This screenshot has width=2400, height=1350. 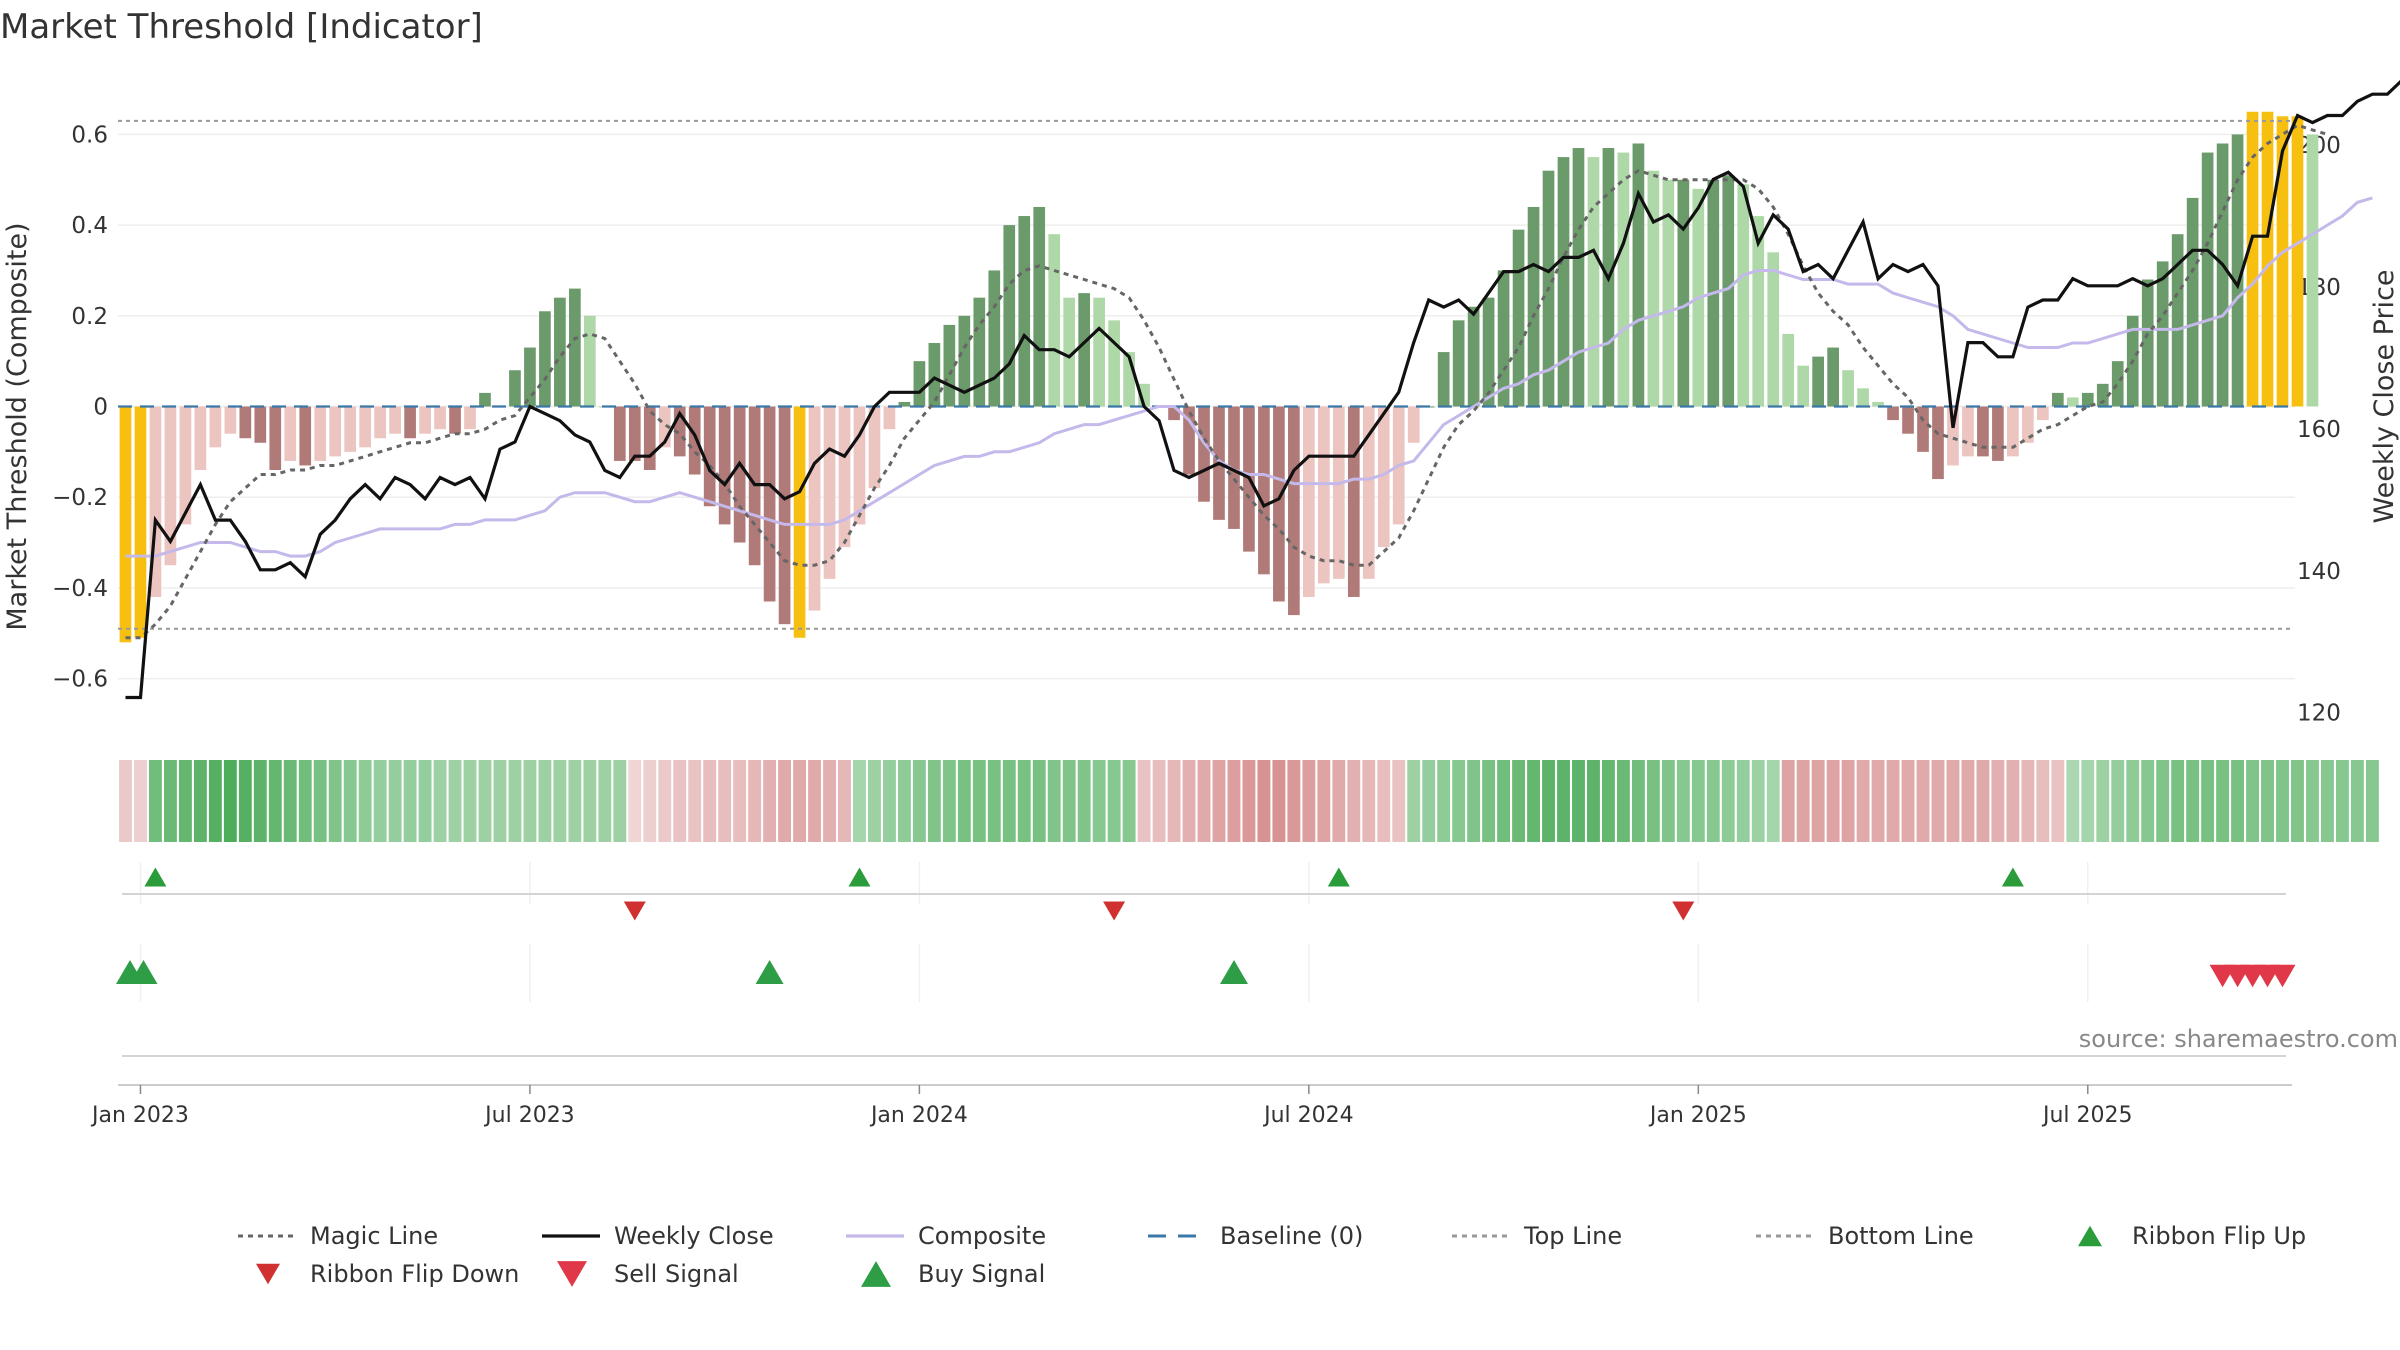 What do you see at coordinates (2012, 877) in the screenshot?
I see `ribbon-flip-up-marker` at bounding box center [2012, 877].